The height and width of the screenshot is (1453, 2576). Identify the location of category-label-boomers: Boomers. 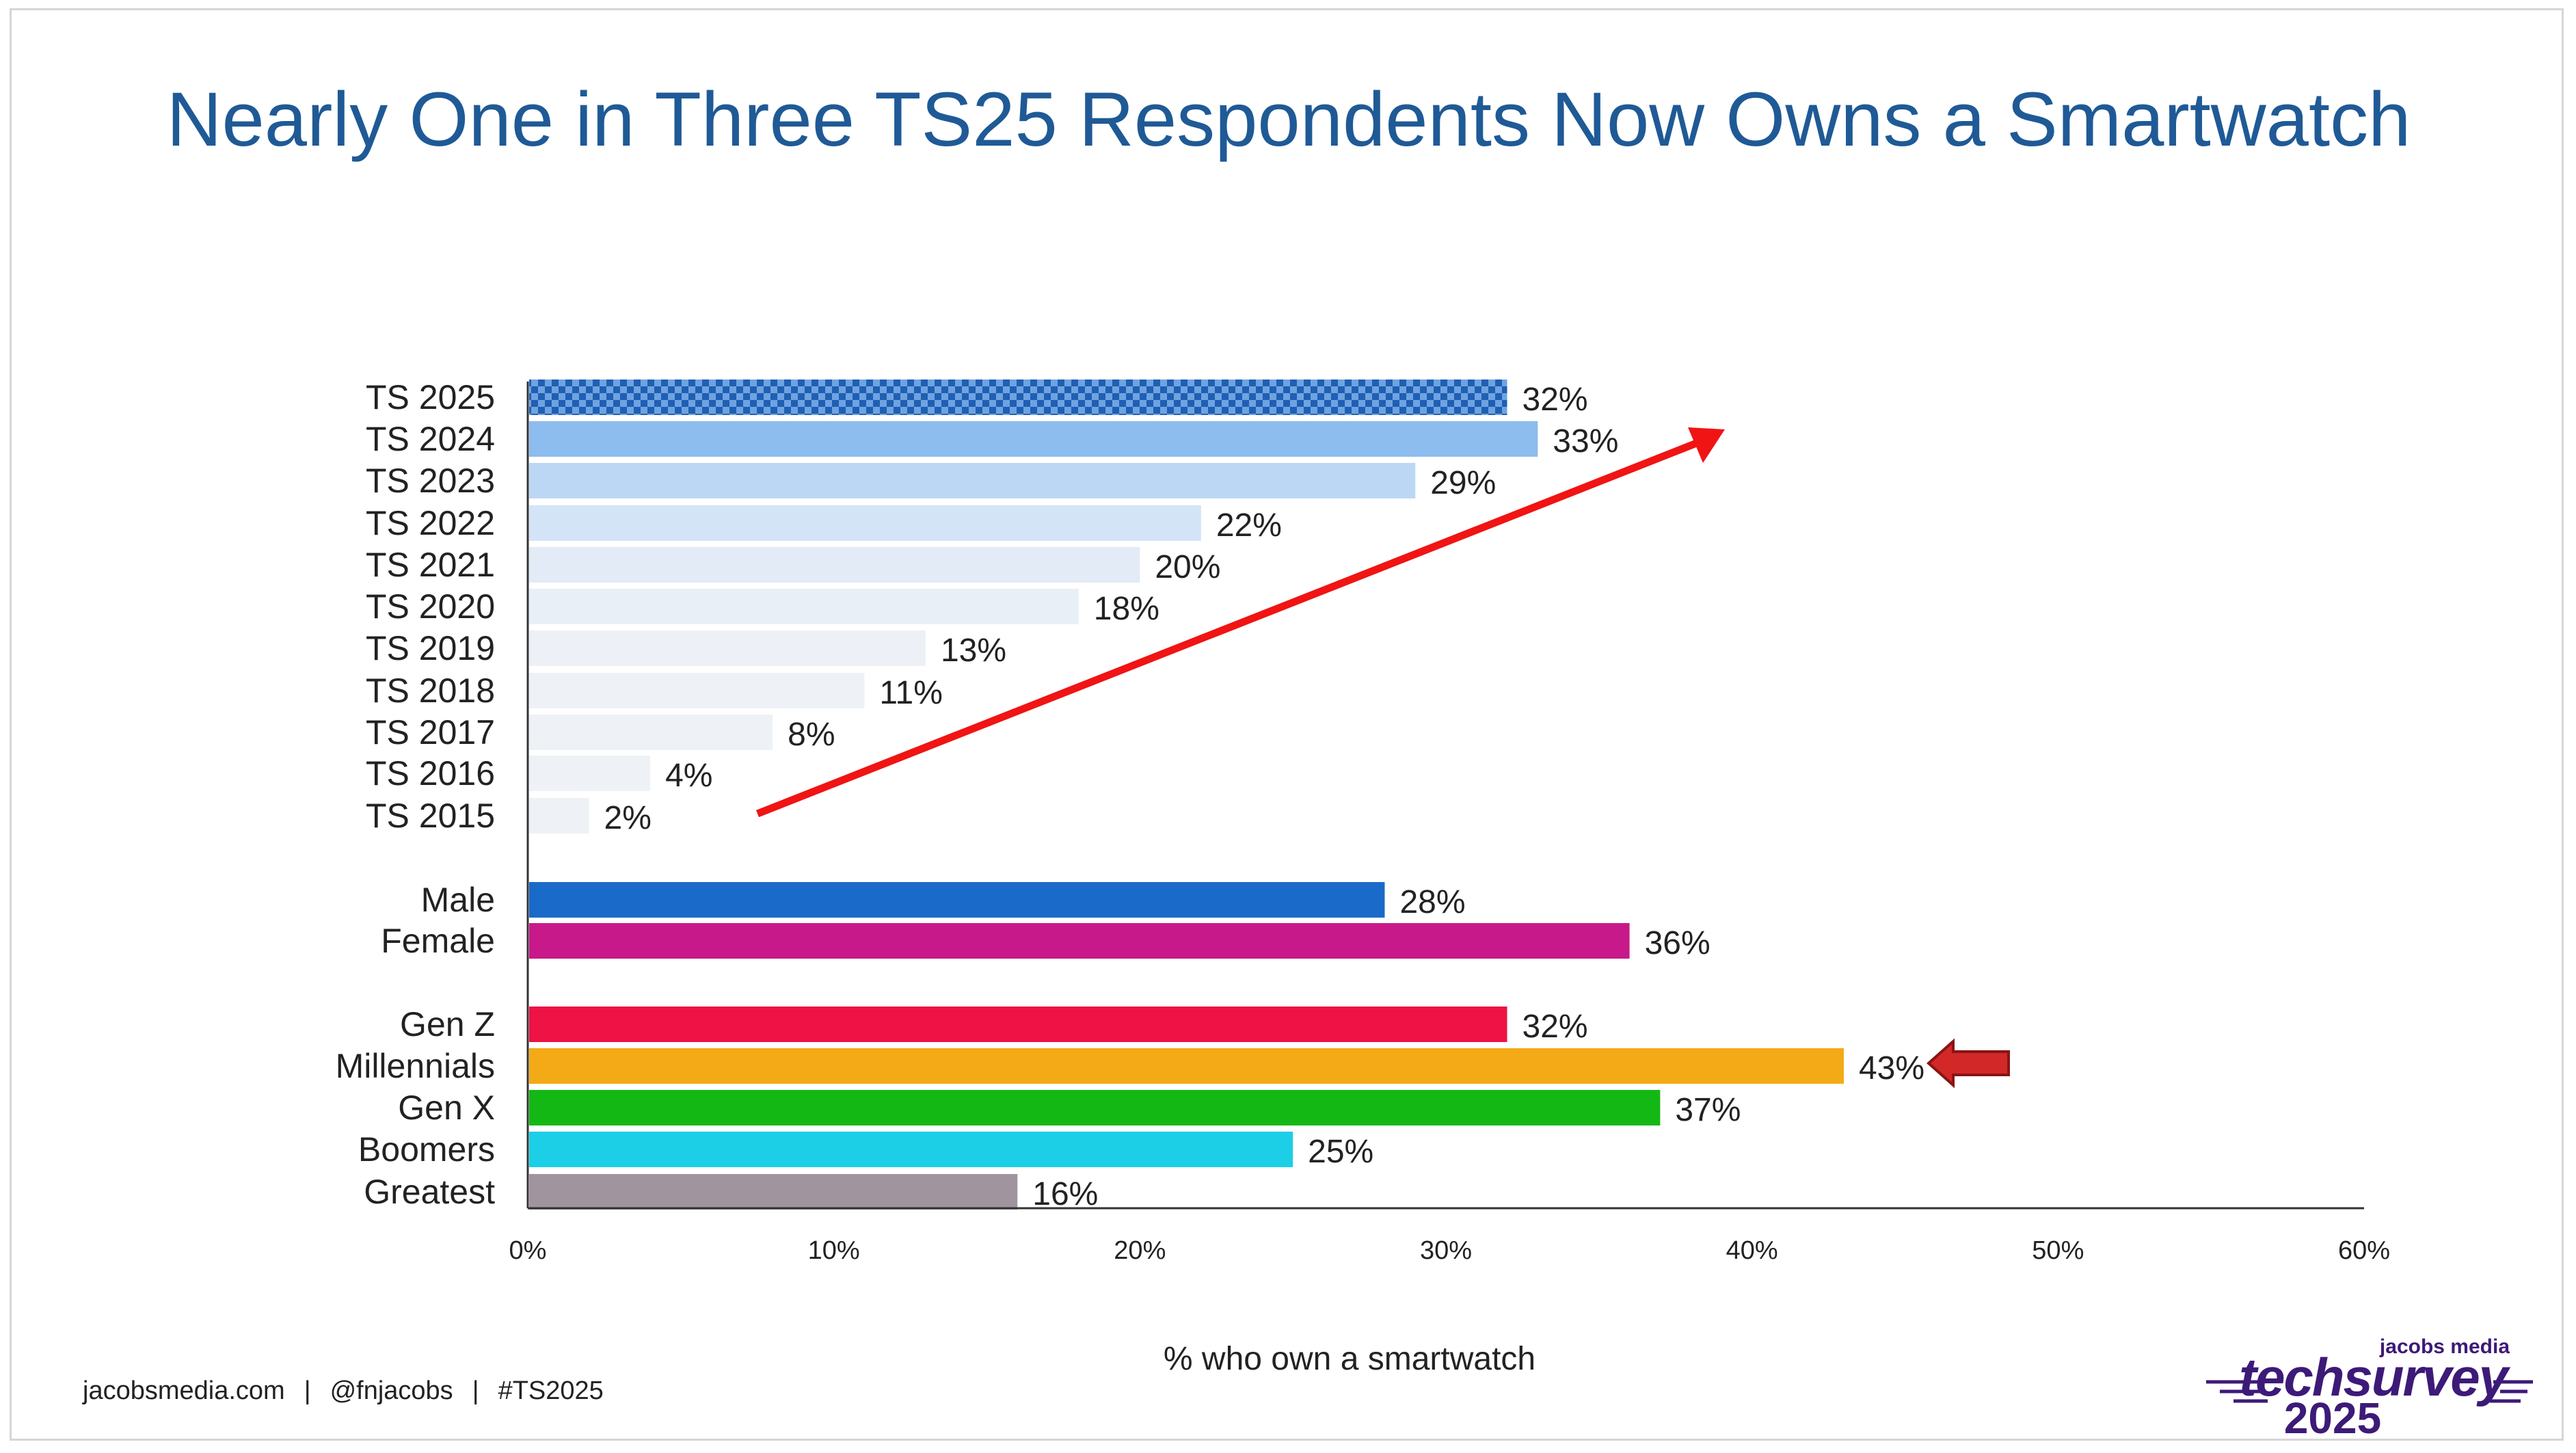
(426, 1149).